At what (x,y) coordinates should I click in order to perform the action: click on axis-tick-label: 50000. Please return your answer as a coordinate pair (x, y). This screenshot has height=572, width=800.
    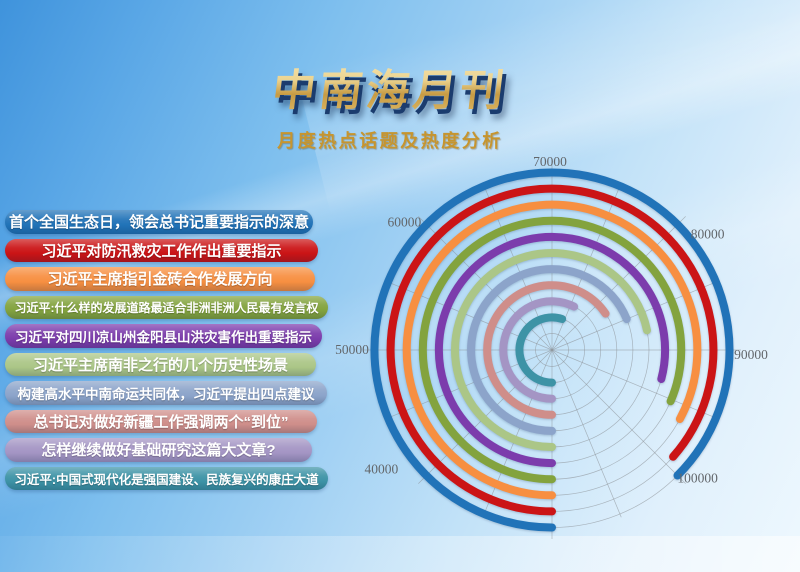
    Looking at the image, I should click on (352, 349).